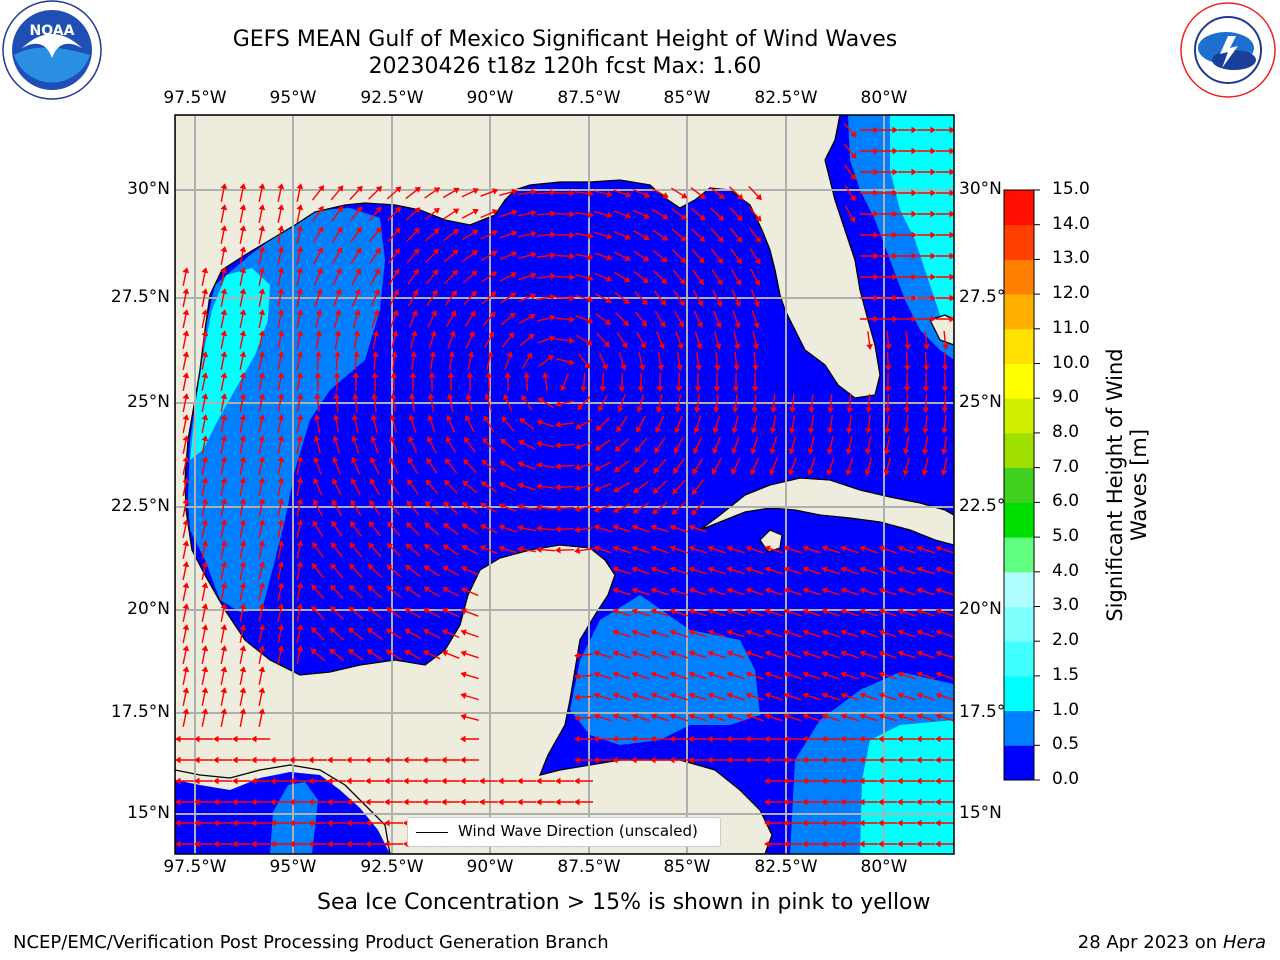 Image resolution: width=1280 pixels, height=960 pixels. What do you see at coordinates (1244, 942) in the screenshot?
I see `footer-machine: Hera` at bounding box center [1244, 942].